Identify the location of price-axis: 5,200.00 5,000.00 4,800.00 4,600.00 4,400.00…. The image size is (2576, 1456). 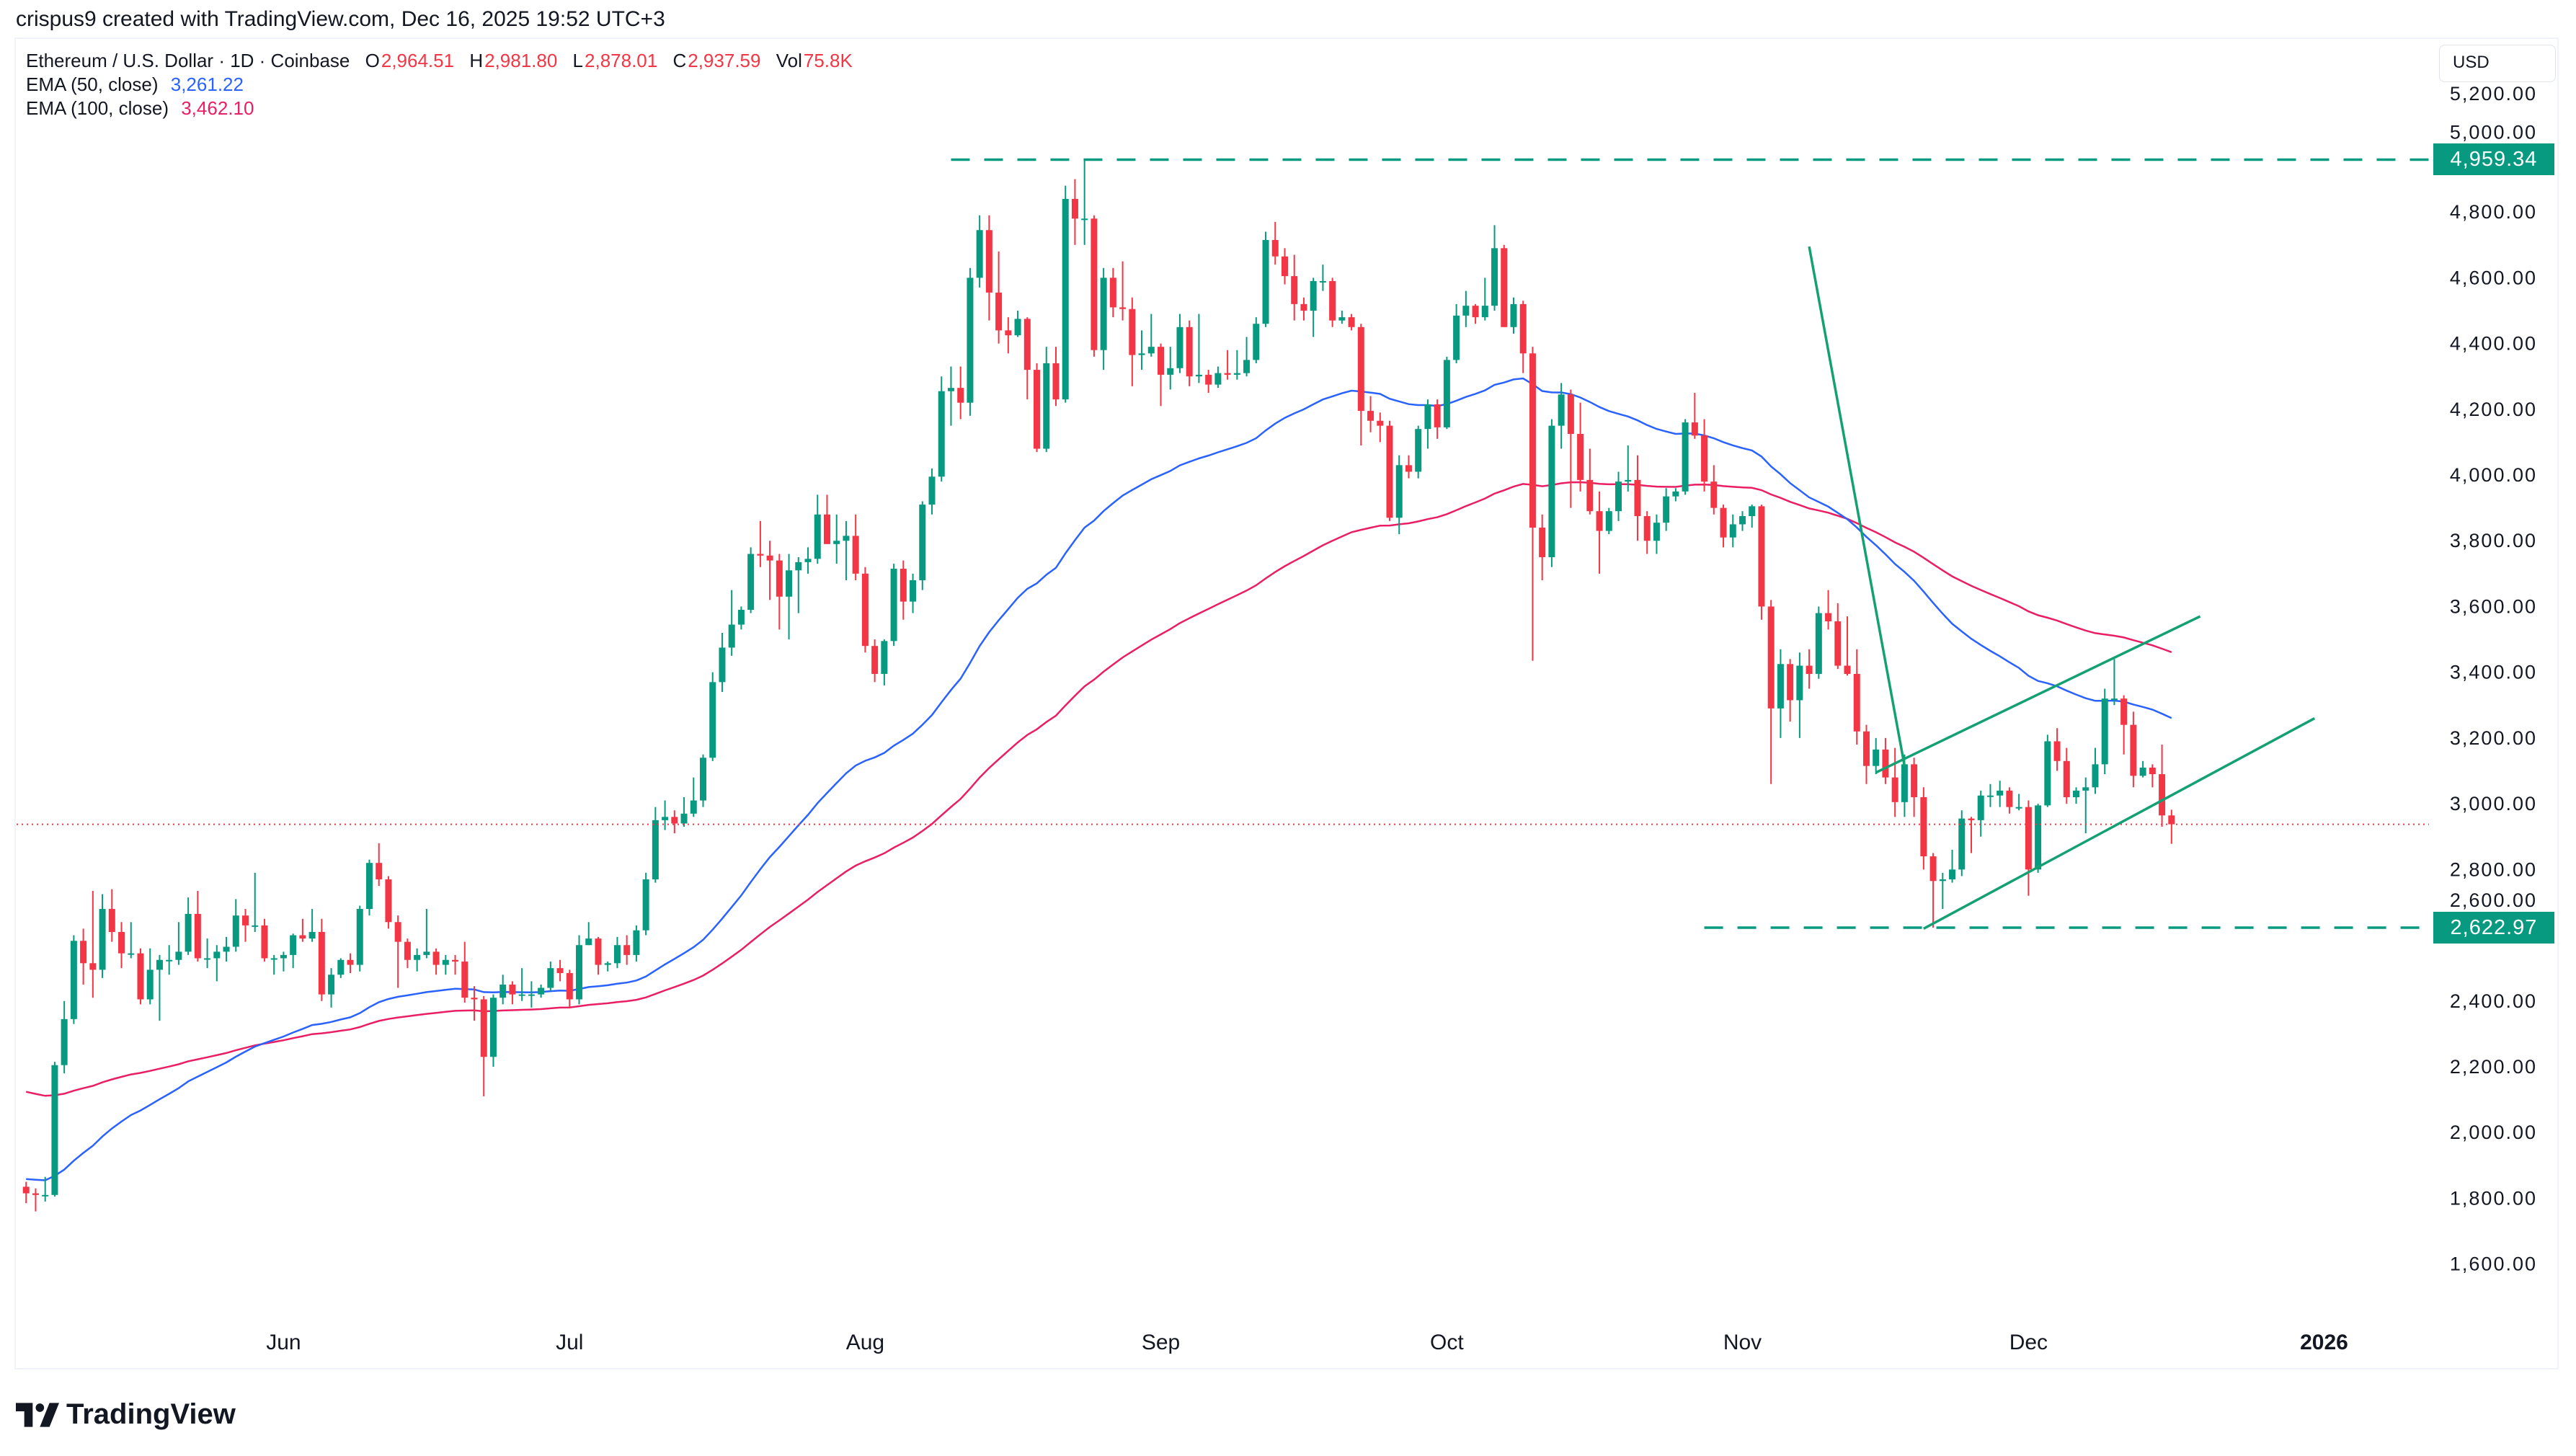
(2493, 703).